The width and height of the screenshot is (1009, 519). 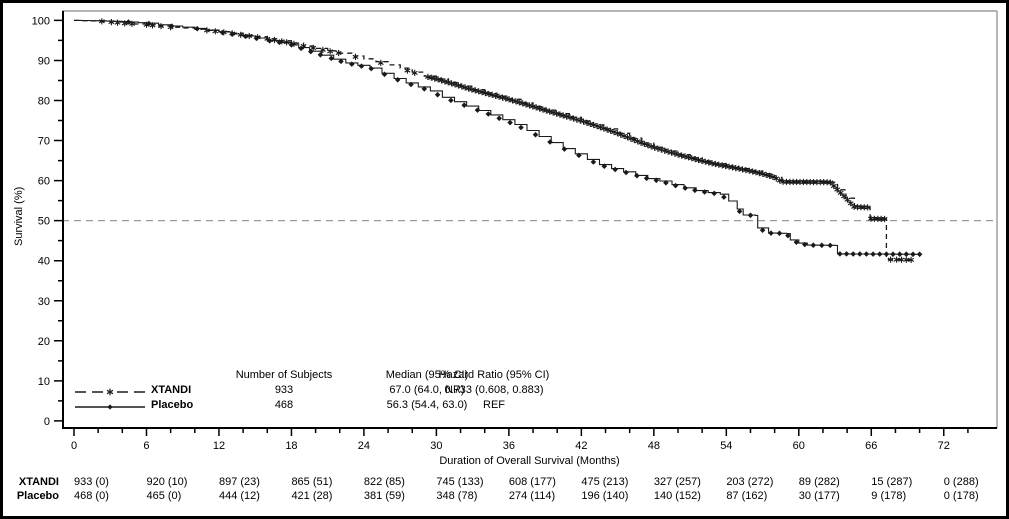 What do you see at coordinates (44, 182) in the screenshot?
I see `y-tick-label: 60` at bounding box center [44, 182].